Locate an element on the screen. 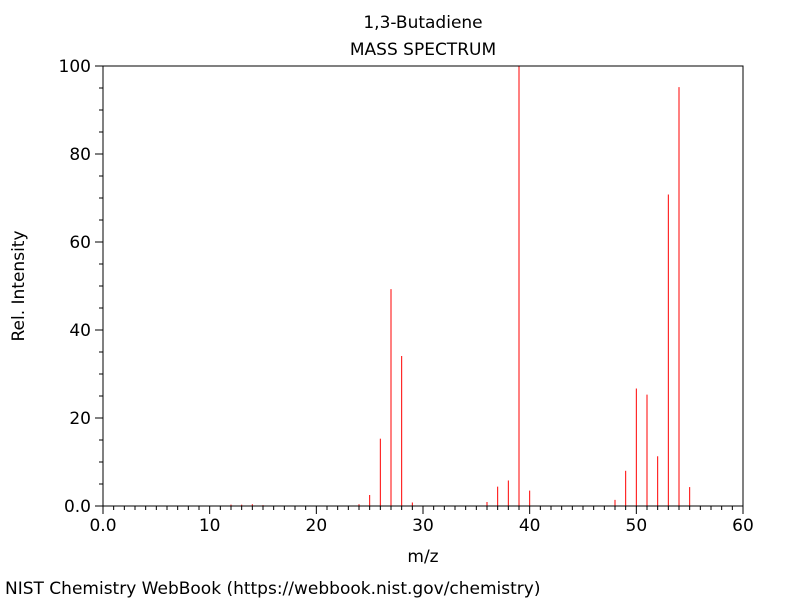 This screenshot has height=600, width=800. y-axis-label: Rel. Intensity is located at coordinates (19, 285).